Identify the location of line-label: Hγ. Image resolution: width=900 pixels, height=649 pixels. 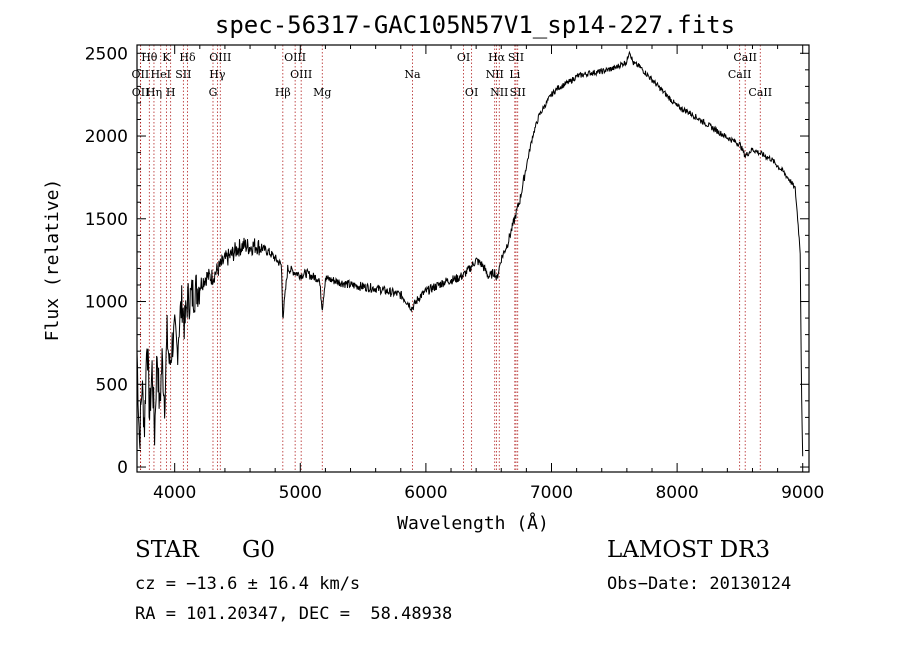
(217, 74).